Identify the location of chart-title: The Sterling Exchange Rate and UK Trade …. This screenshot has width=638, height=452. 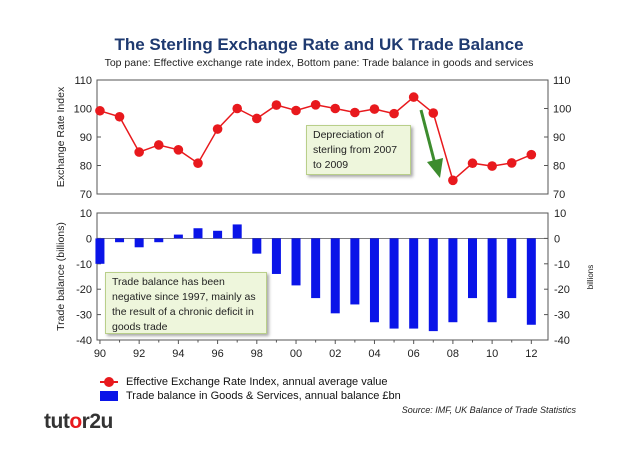
(319, 44).